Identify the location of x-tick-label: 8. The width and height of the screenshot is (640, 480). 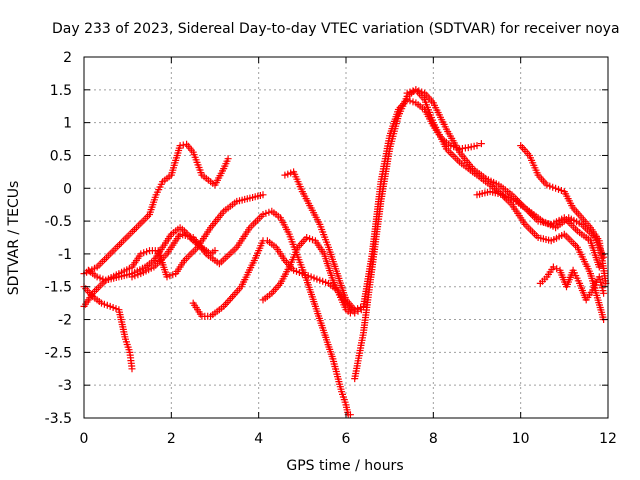
(433, 439).